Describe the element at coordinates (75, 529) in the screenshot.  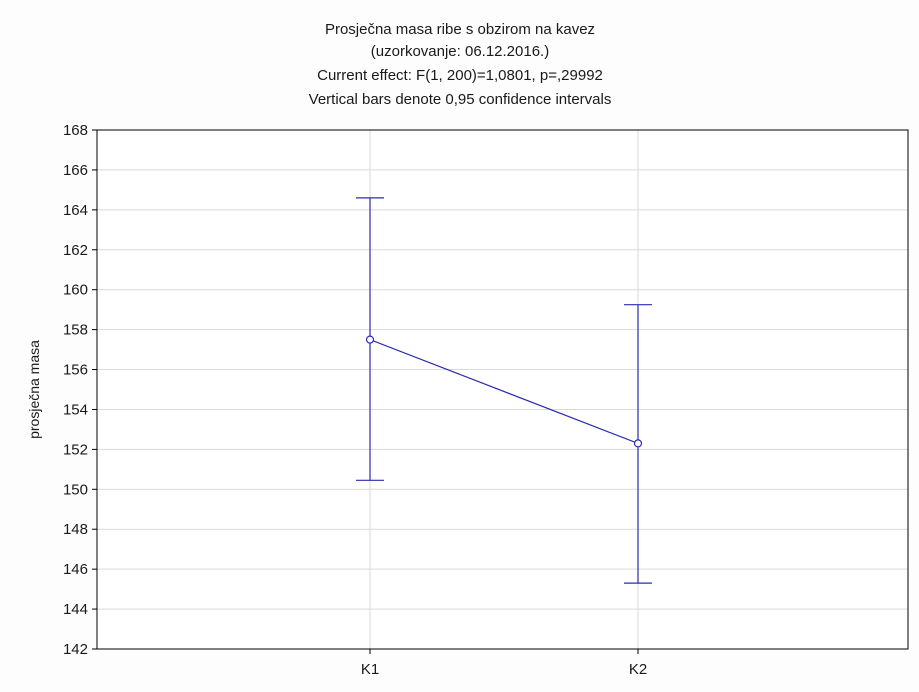
I see `y-tick-label: 148` at that location.